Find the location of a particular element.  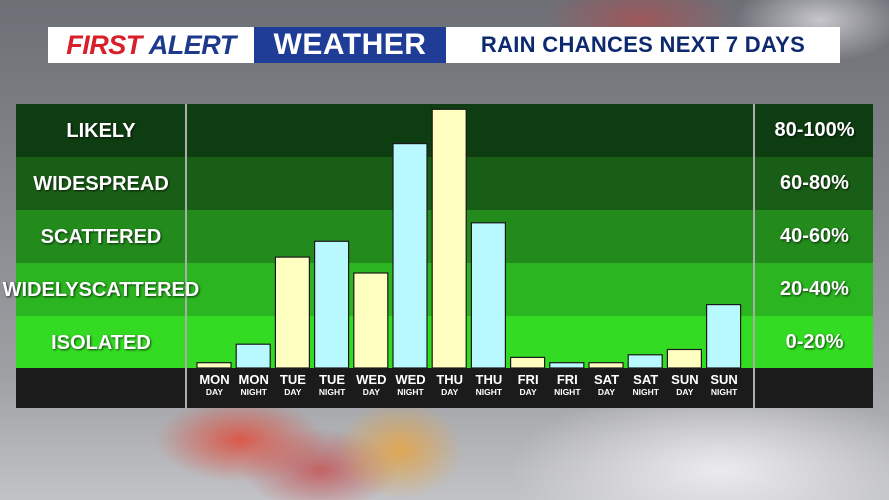

x-tick-label: WED DAY is located at coordinates (371, 385).